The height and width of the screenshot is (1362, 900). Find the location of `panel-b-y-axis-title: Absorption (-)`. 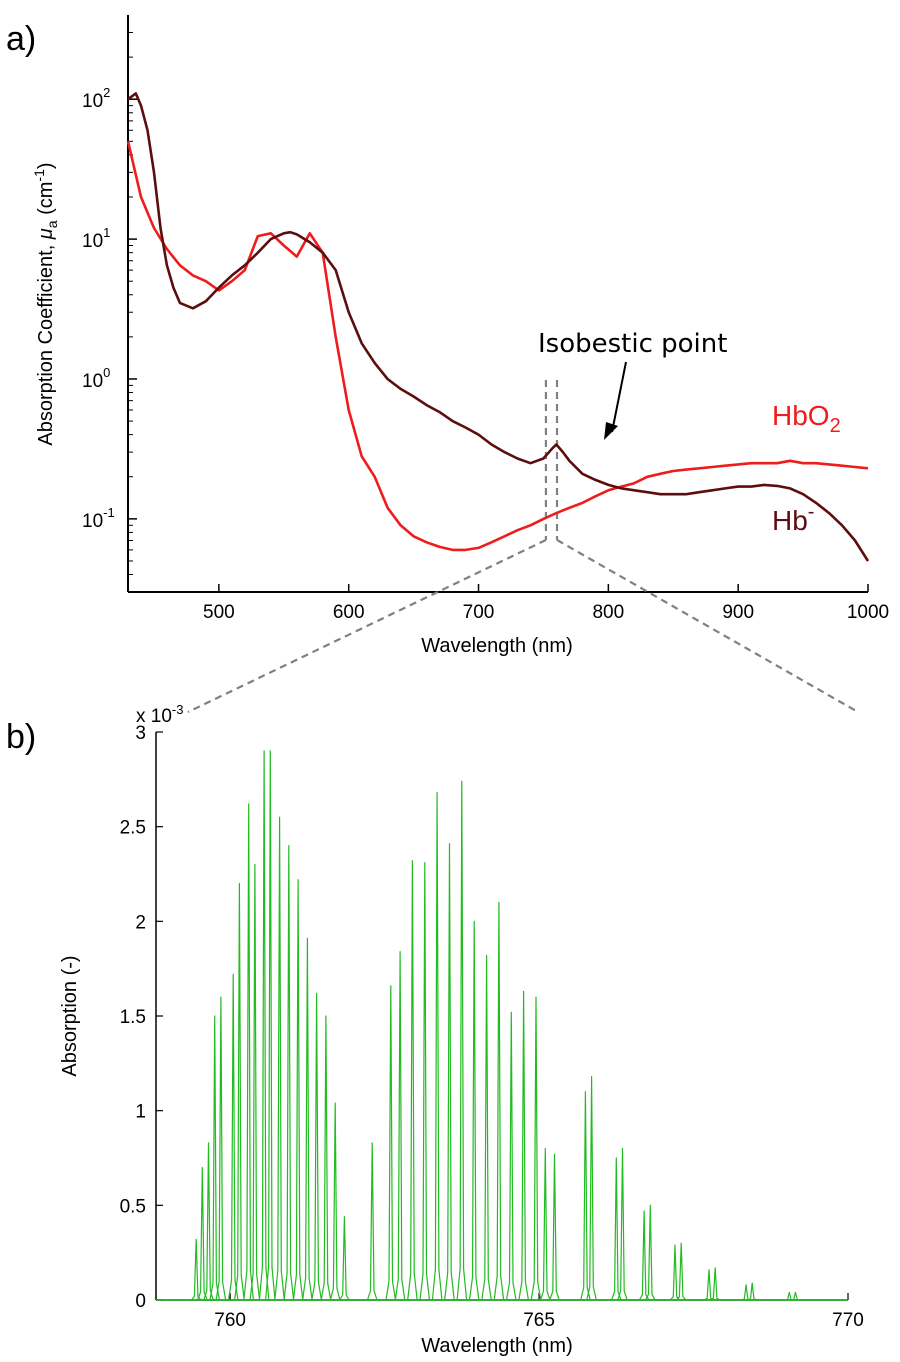

panel-b-y-axis-title: Absorption (-) is located at coordinates (70, 1015).